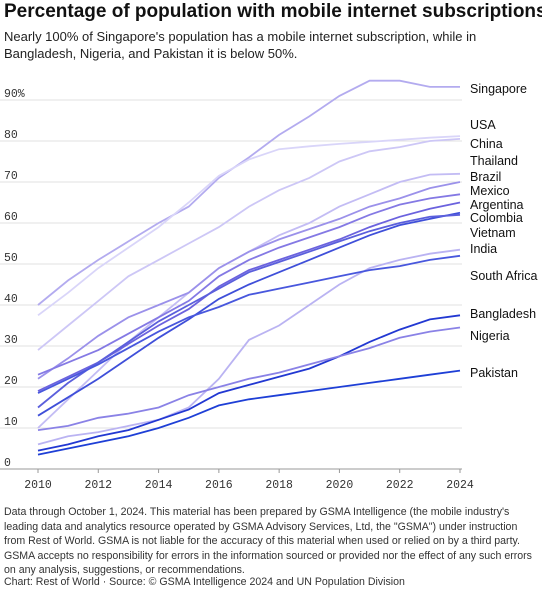  Describe the element at coordinates (38, 485) in the screenshot. I see `x-tick-label: 2010` at that location.